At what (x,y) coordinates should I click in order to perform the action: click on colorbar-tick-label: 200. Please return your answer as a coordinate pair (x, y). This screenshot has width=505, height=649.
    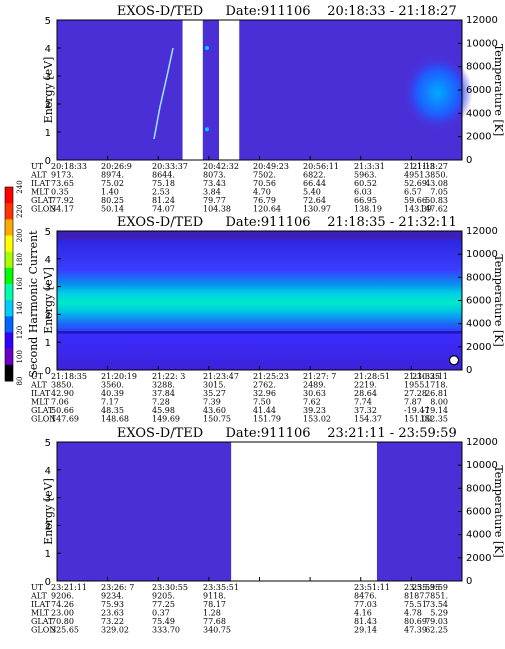
    Looking at the image, I should click on (20, 235).